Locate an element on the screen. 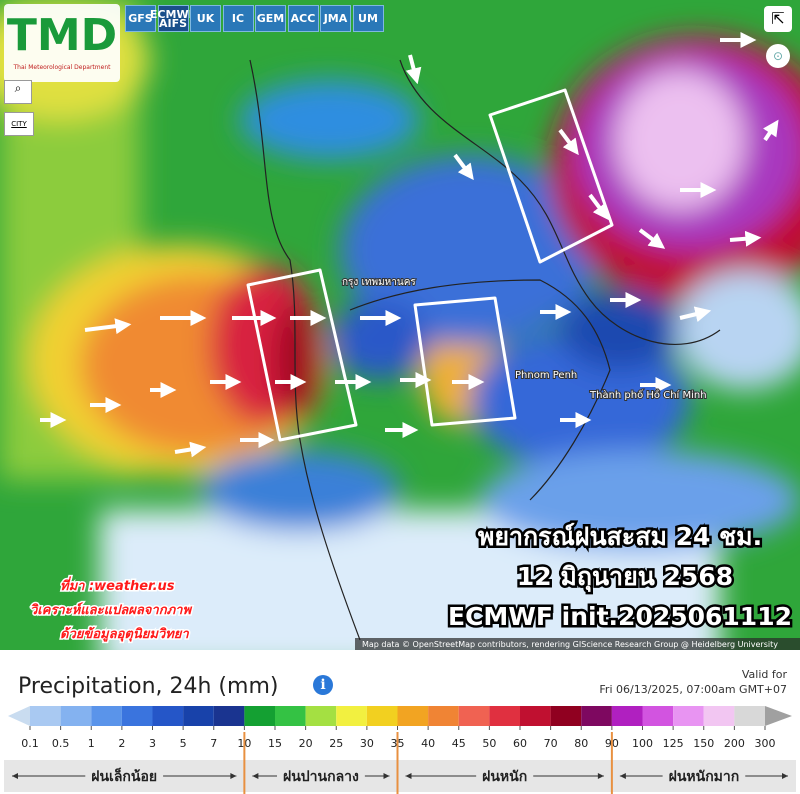  place-label: Thành phố Hồ Chí Minh is located at coordinates (648, 395).